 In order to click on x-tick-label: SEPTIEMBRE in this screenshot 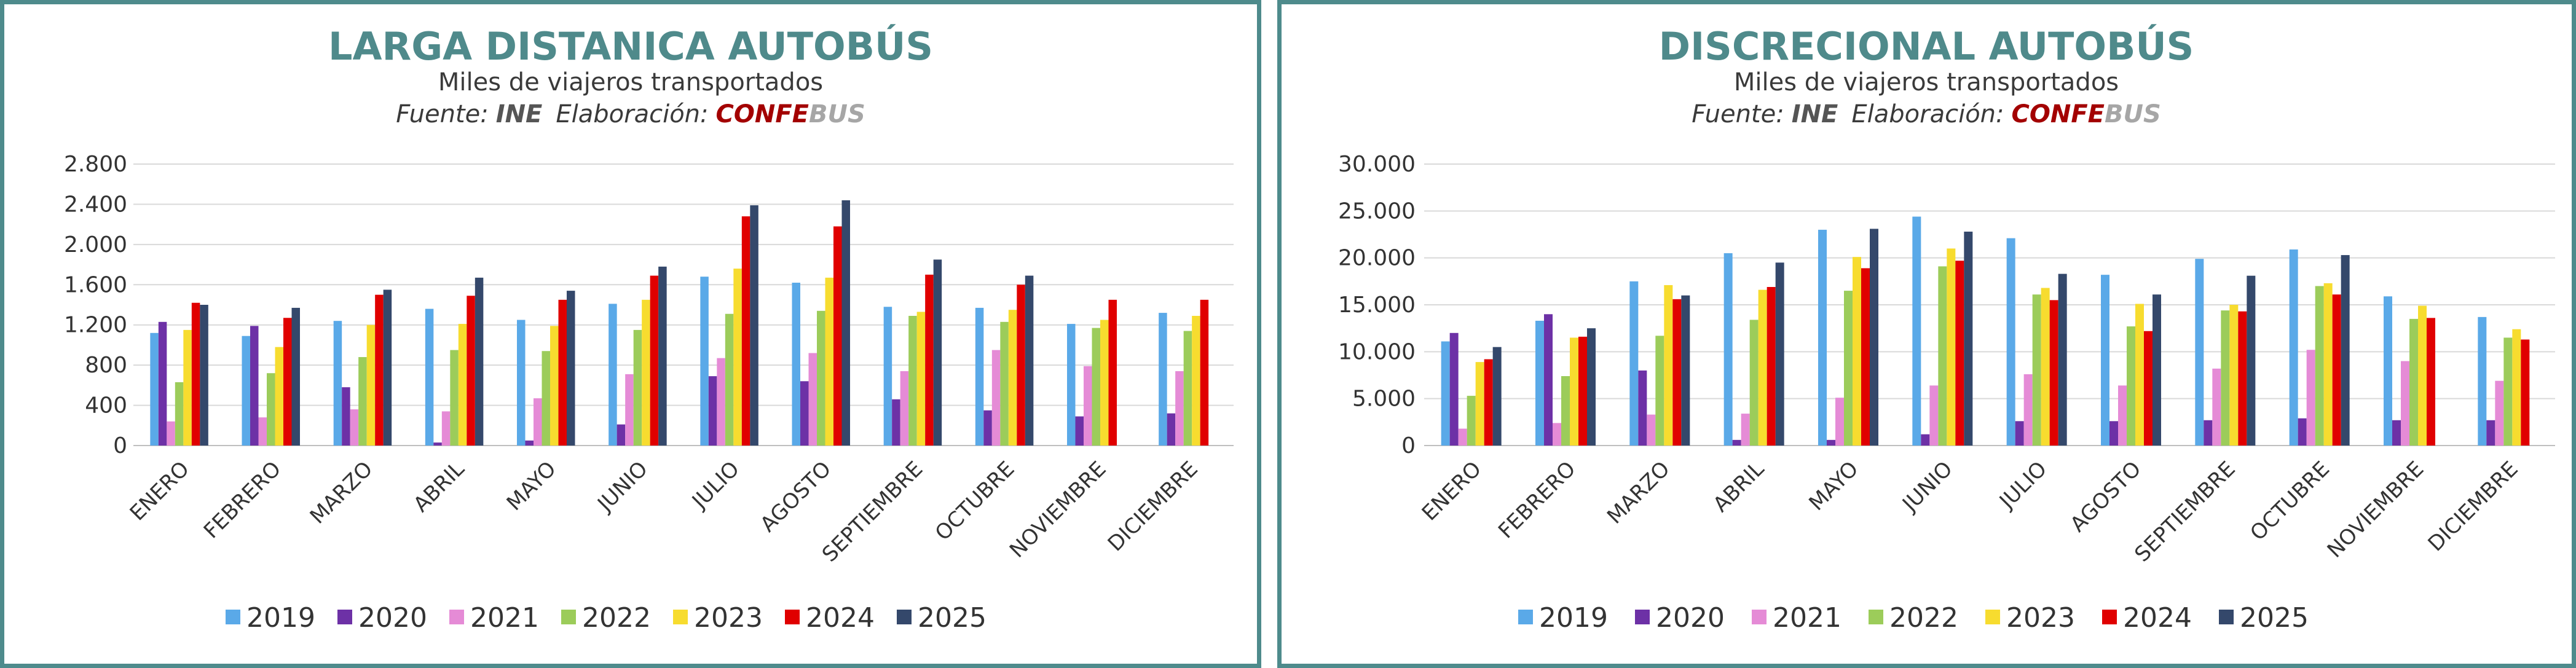, I will do `click(2185, 512)`.